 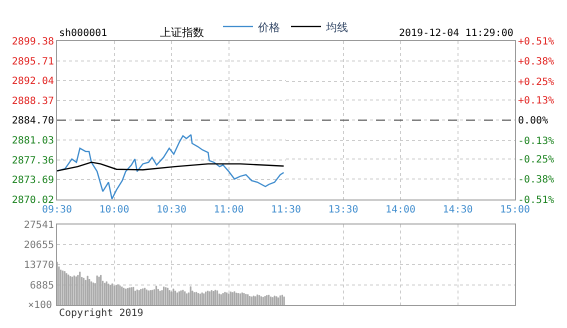 What do you see at coordinates (33, 62) in the screenshot?
I see `y-tick-label: 2895.71` at bounding box center [33, 62].